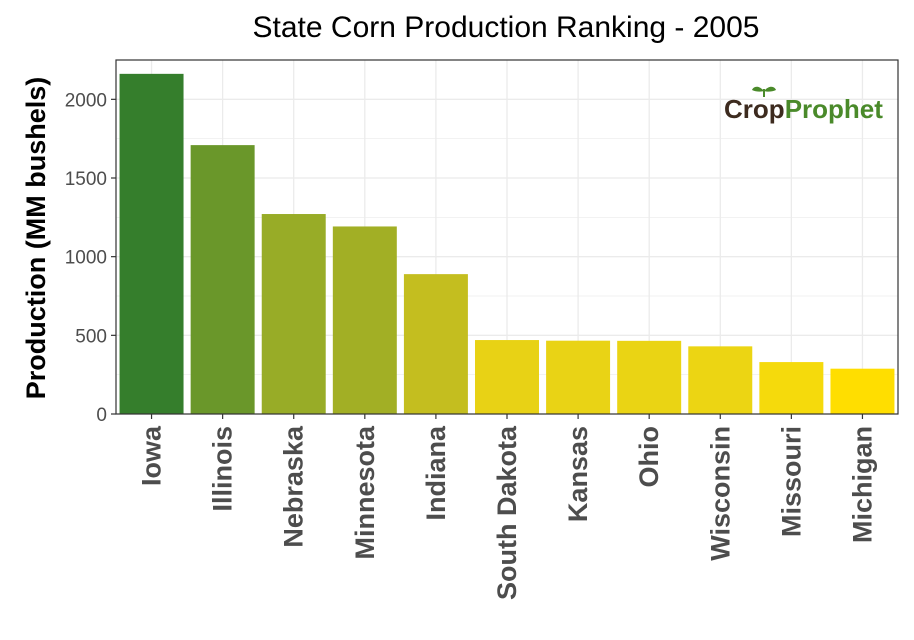  I want to click on x-tick-label: Michigan, so click(862, 484).